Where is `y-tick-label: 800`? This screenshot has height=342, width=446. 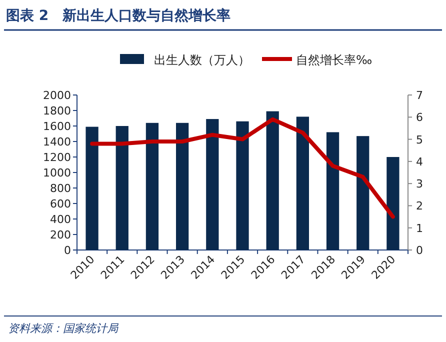
y-tick-label: 800 is located at coordinates (60, 188).